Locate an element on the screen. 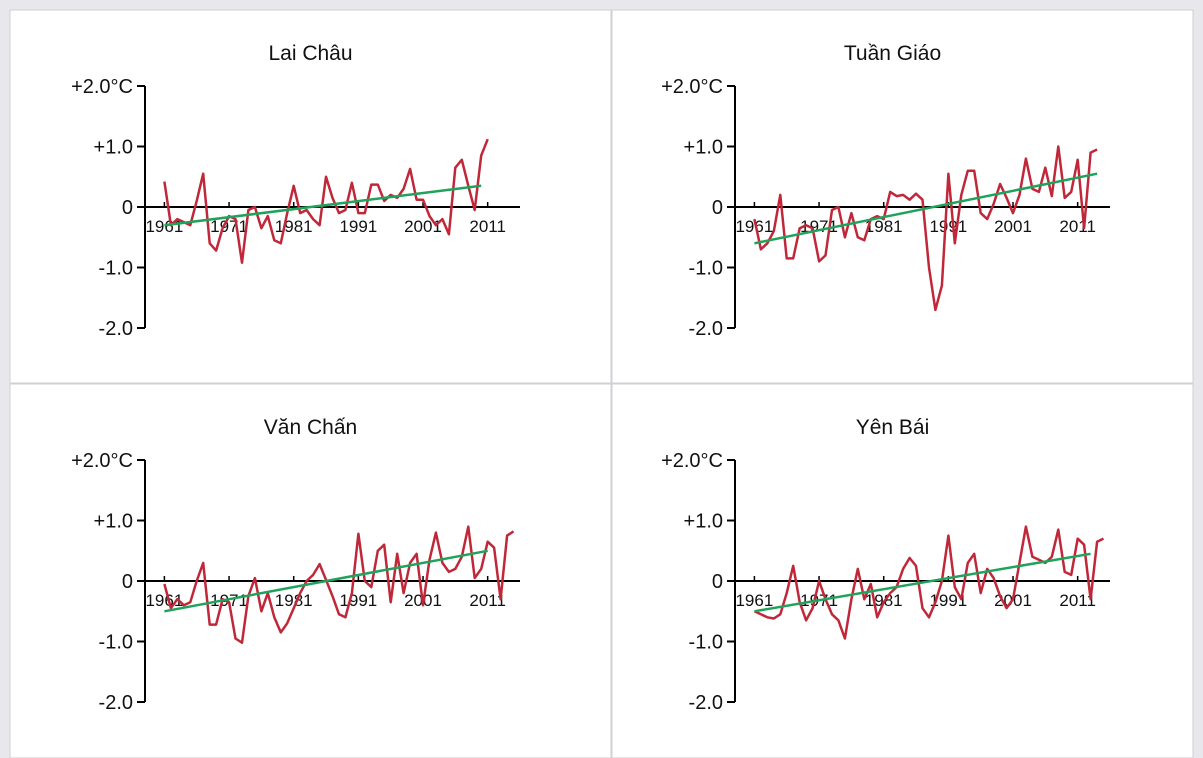 The image size is (1203, 758). x-tick-label: 1971 is located at coordinates (229, 600).